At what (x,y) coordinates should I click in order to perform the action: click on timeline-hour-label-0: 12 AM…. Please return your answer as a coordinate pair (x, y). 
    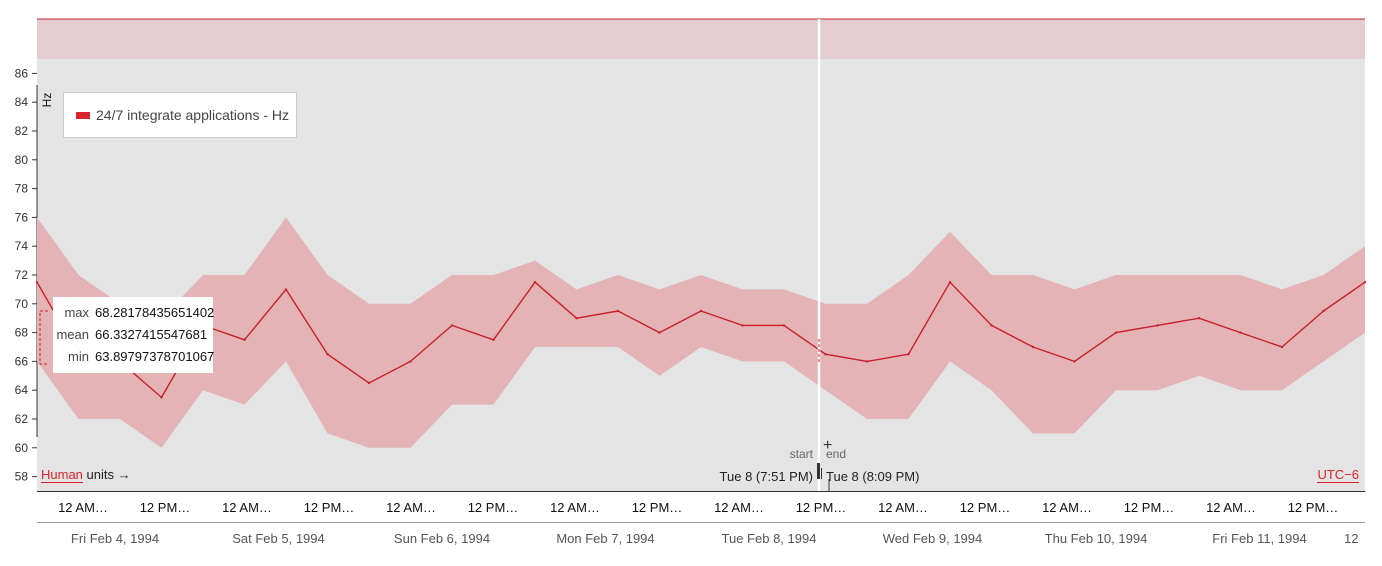
    Looking at the image, I should click on (83, 507).